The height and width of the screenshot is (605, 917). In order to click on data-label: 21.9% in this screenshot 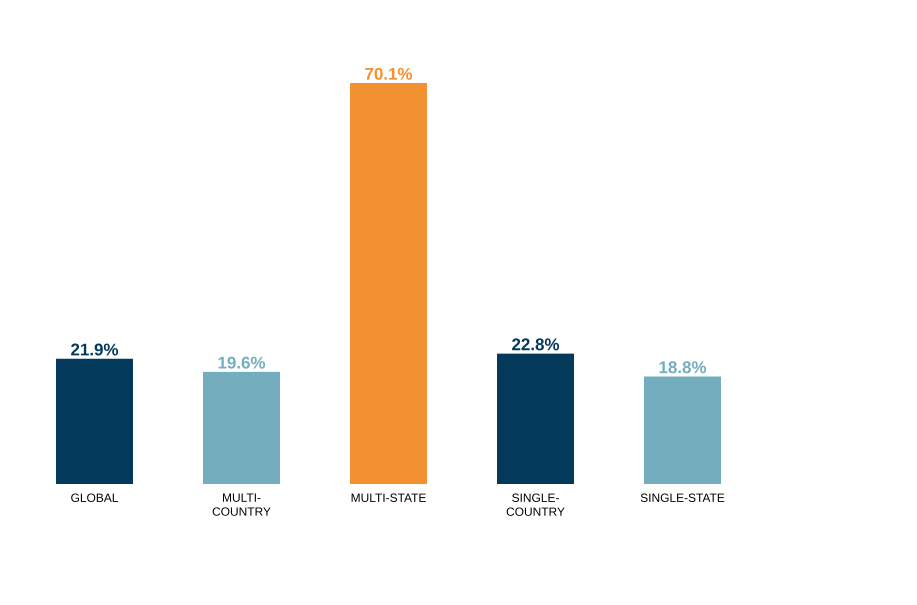, I will do `click(94, 350)`.